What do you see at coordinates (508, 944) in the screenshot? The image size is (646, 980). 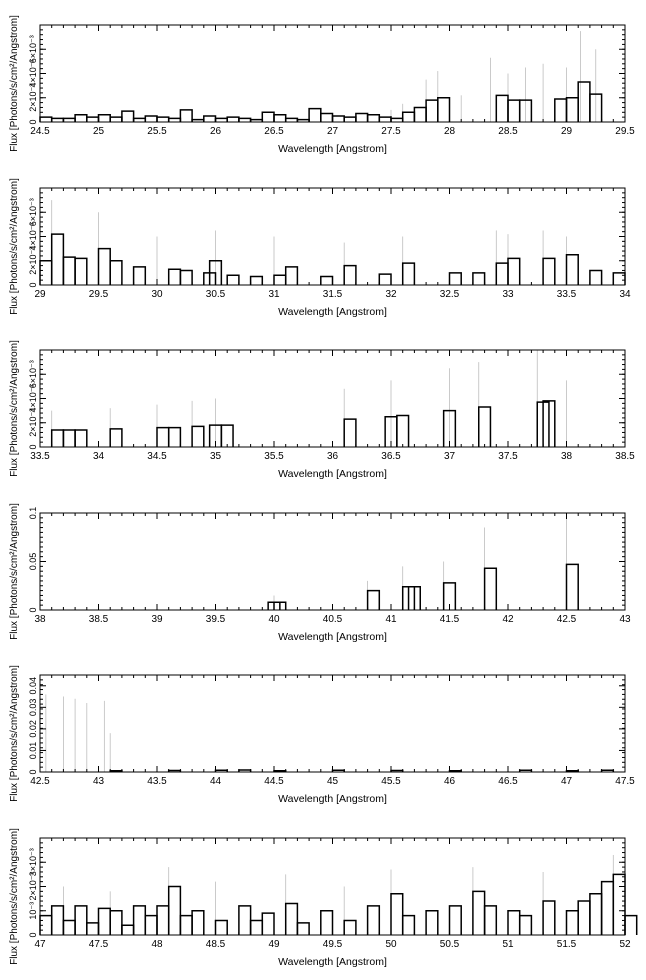 I see `x-tick-label: 51` at bounding box center [508, 944].